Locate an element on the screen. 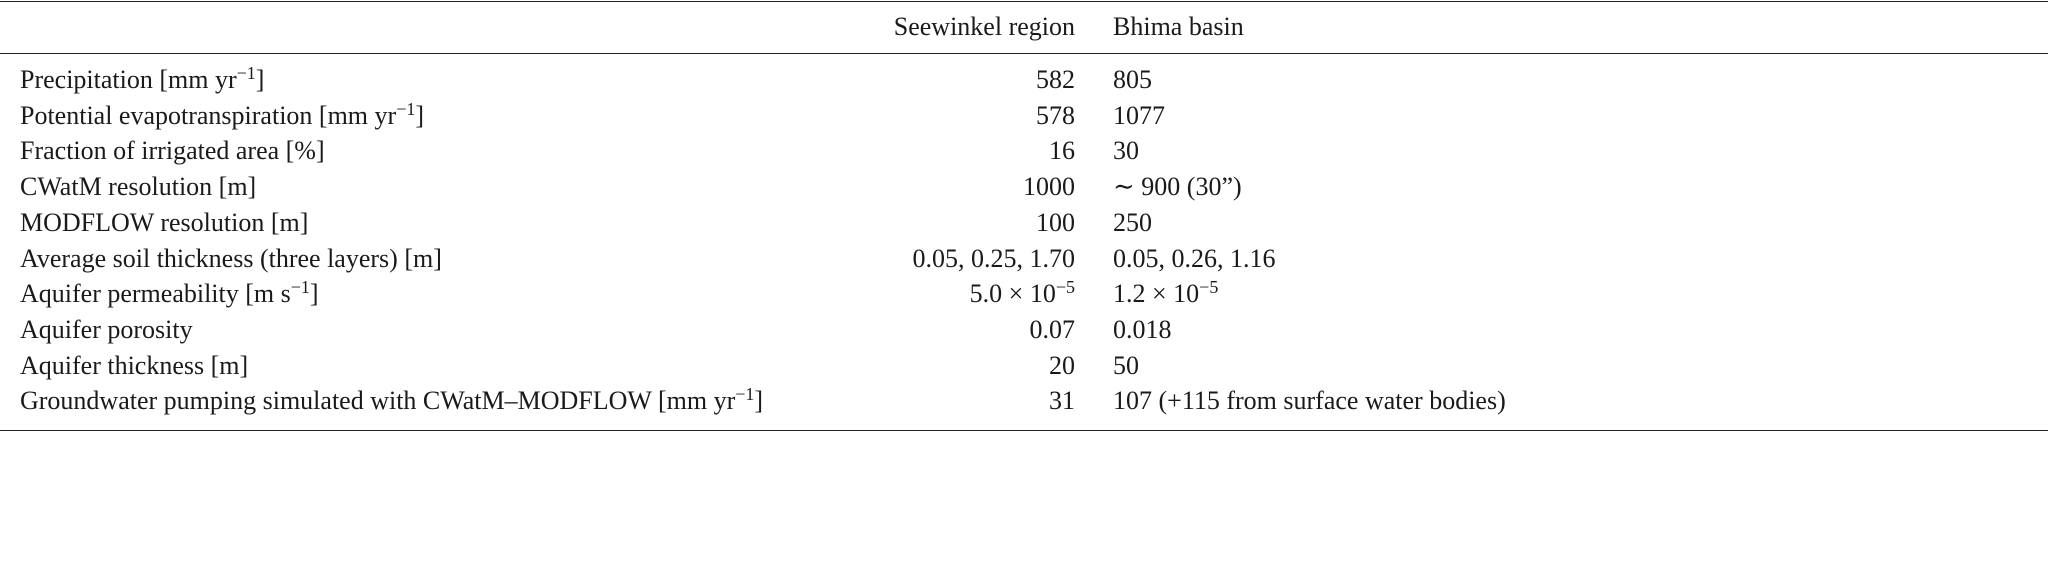 This screenshot has height=569, width=2067. text-run: 100 is located at coordinates (1055, 222).